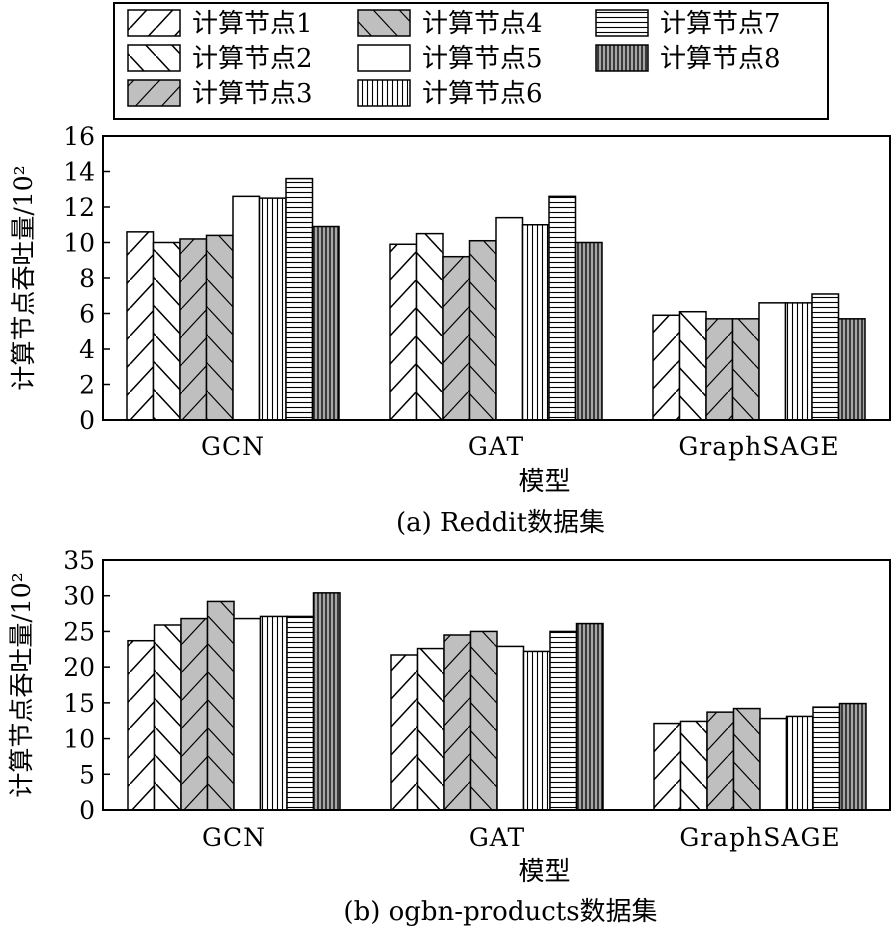  I want to click on y-tick-label: 8, so click(87, 278).